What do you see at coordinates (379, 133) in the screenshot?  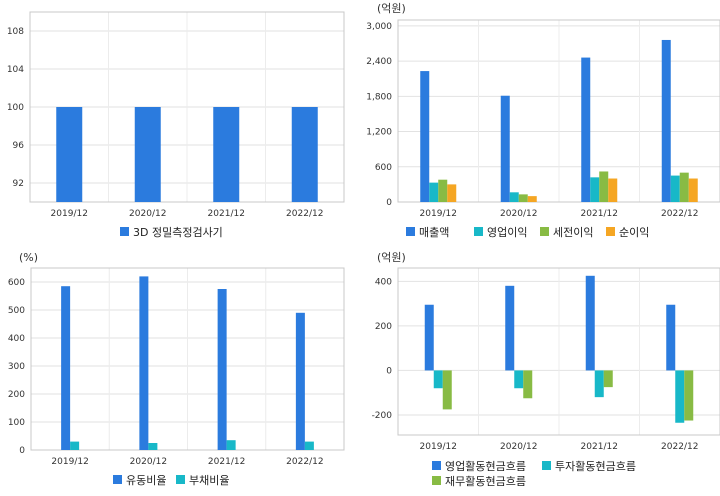 I see `y-tick-label: 1,200` at bounding box center [379, 133].